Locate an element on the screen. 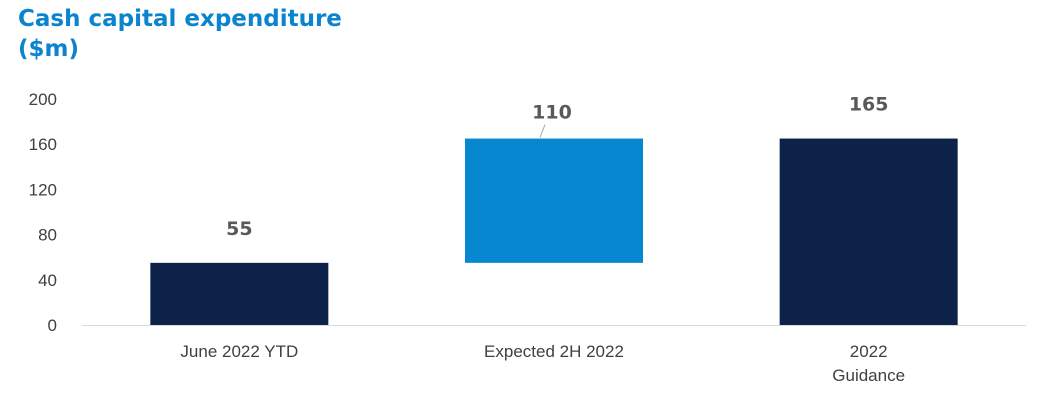 This screenshot has height=393, width=1041. category-label-0: June 2022 YTD is located at coordinates (239, 351).